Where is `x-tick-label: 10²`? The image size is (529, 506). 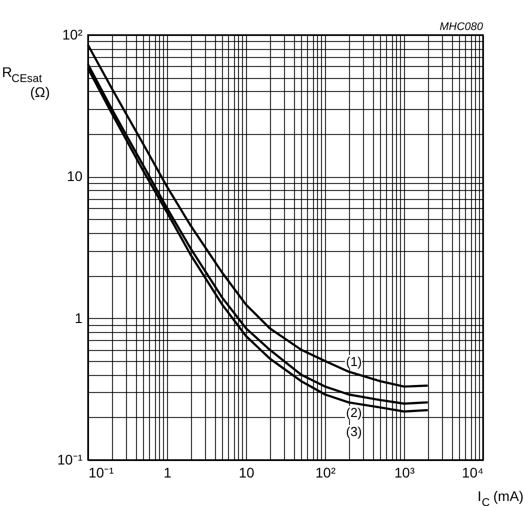 x-tick-label: 10² is located at coordinates (325, 472).